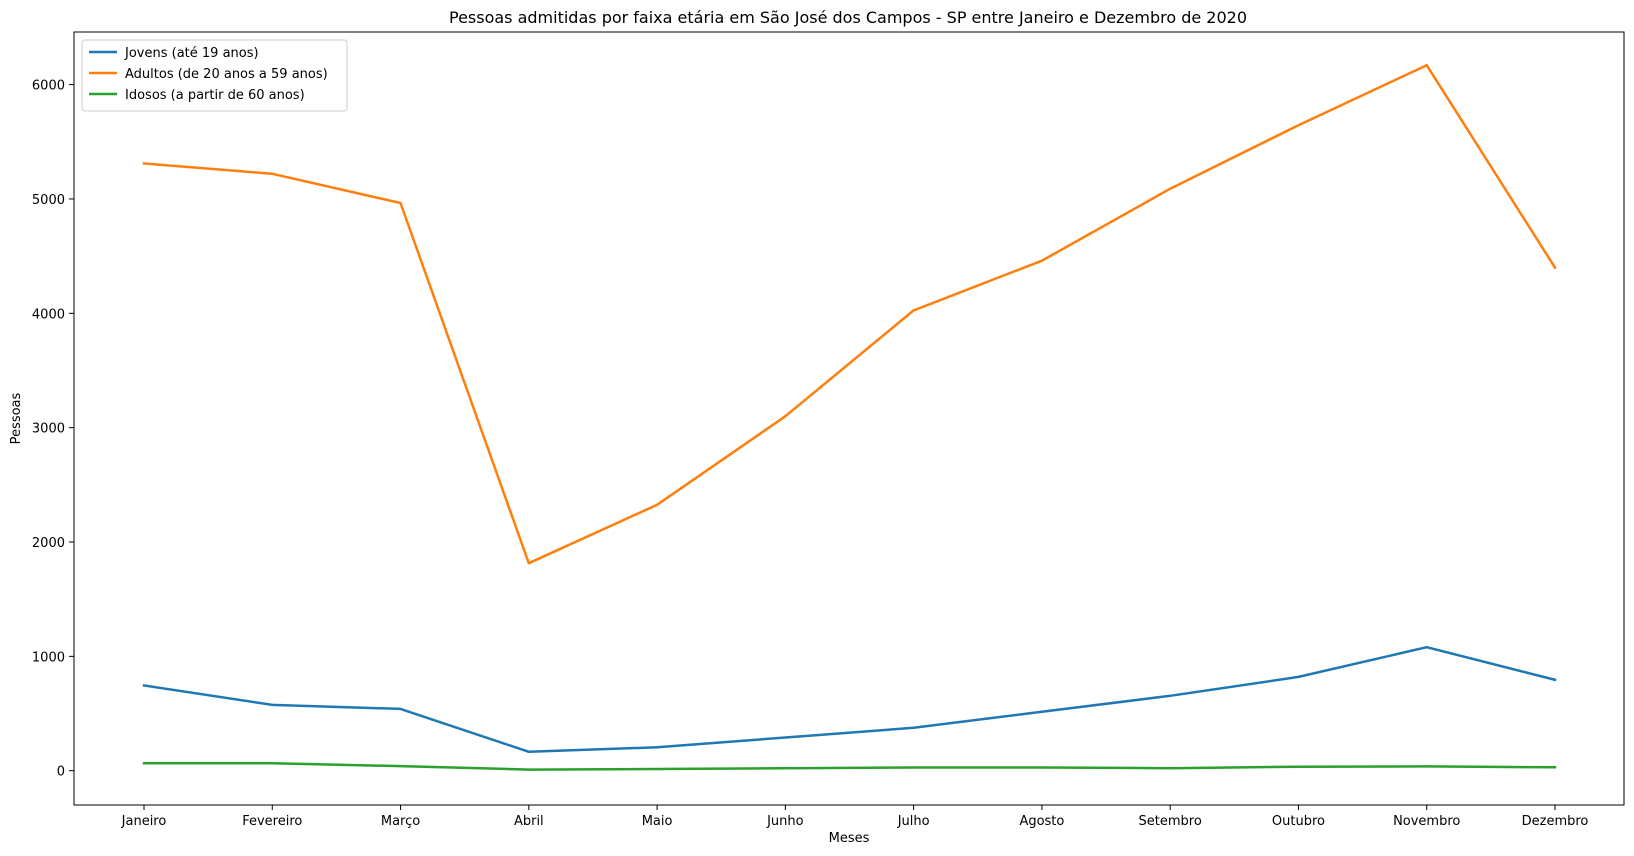 Image resolution: width=1634 pixels, height=856 pixels. I want to click on x-tick-label: Agosto, so click(1041, 821).